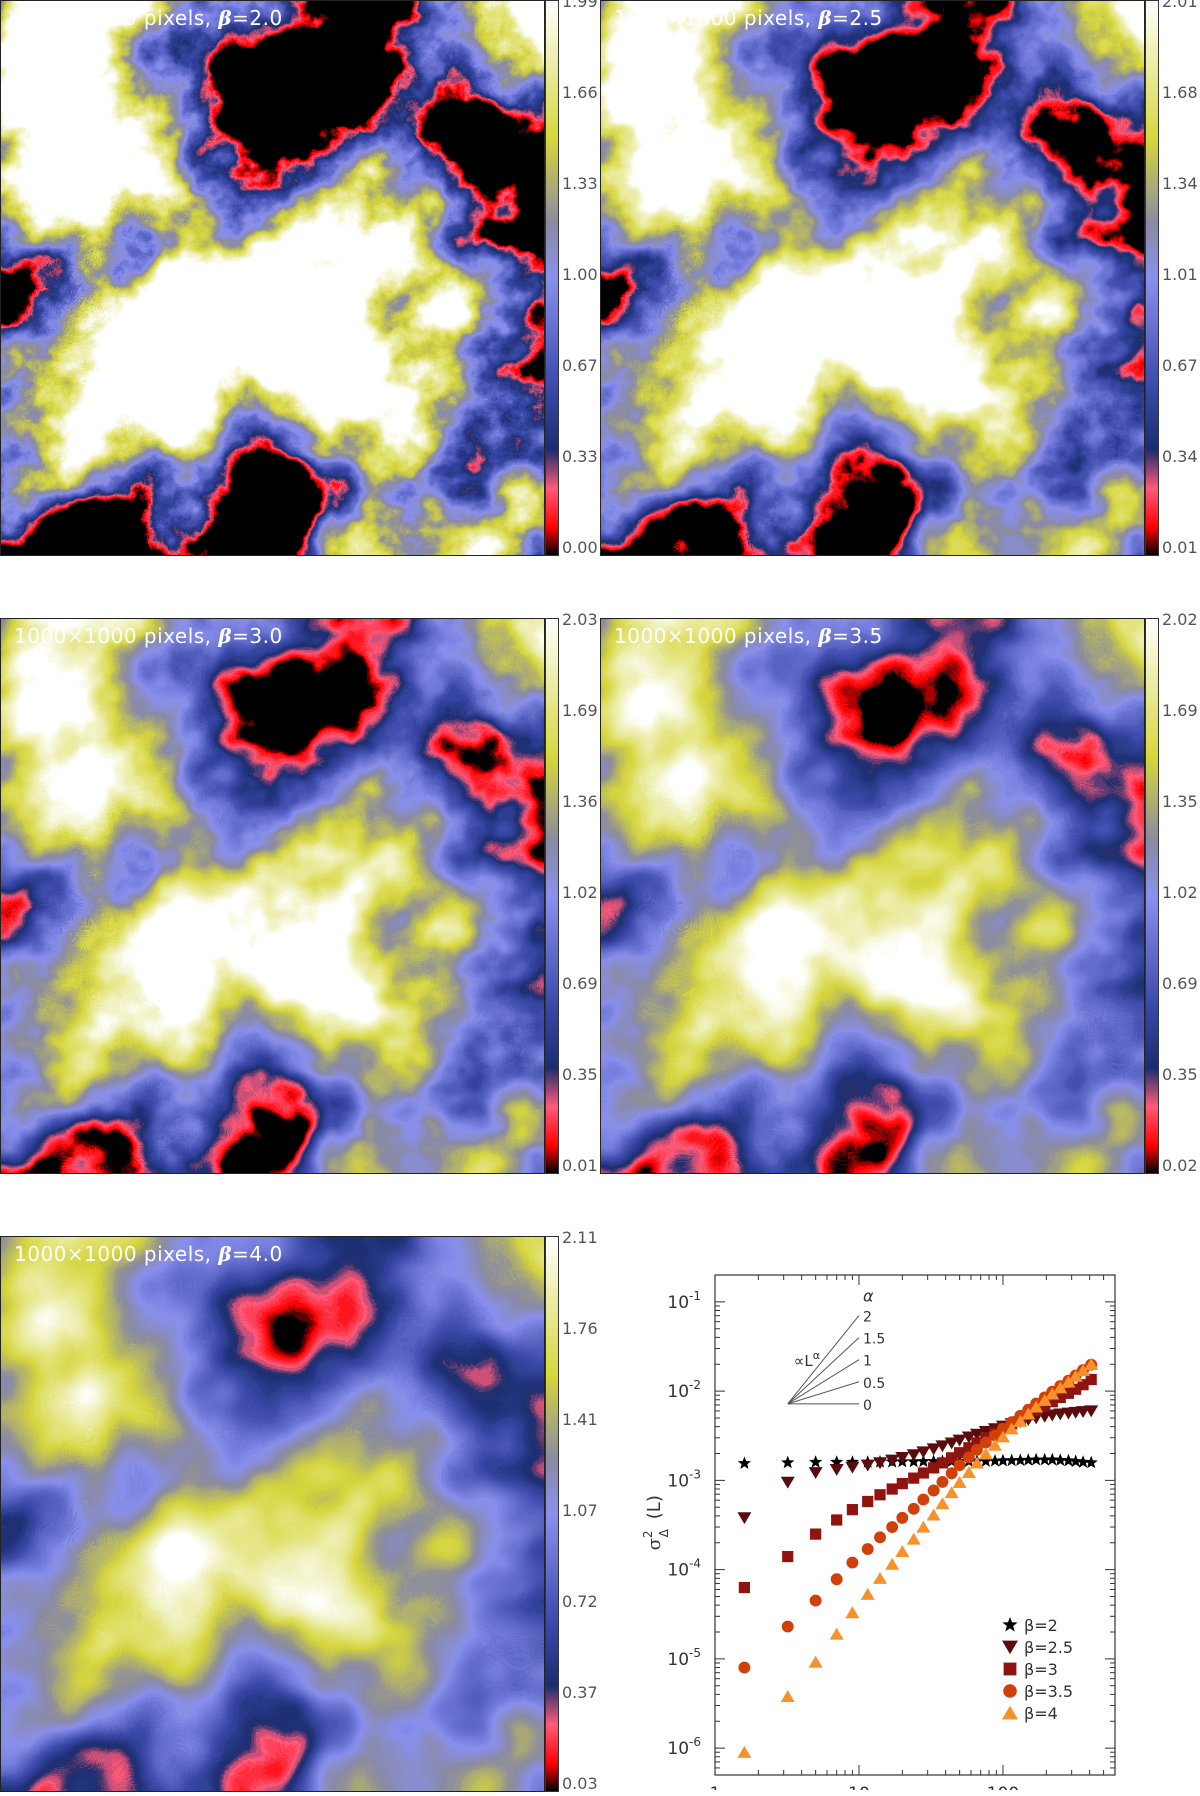 The width and height of the screenshot is (1200, 1796). Describe the element at coordinates (1048, 1691) in the screenshot. I see `legend-label: β=3.5` at that location.